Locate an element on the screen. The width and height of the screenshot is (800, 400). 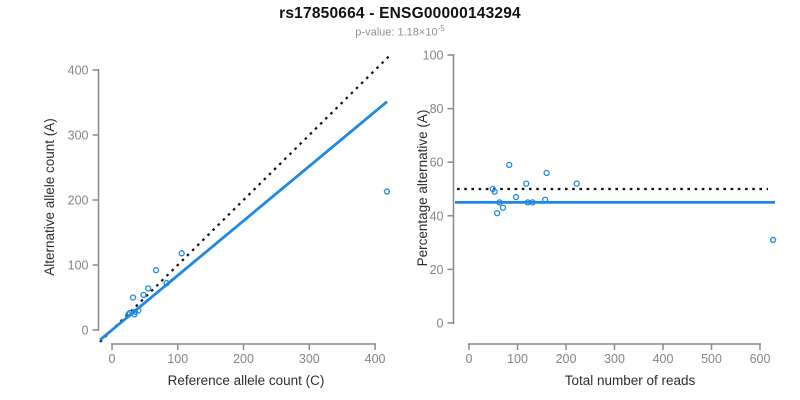
x-axis-title: Reference allele count (C) is located at coordinates (246, 380).